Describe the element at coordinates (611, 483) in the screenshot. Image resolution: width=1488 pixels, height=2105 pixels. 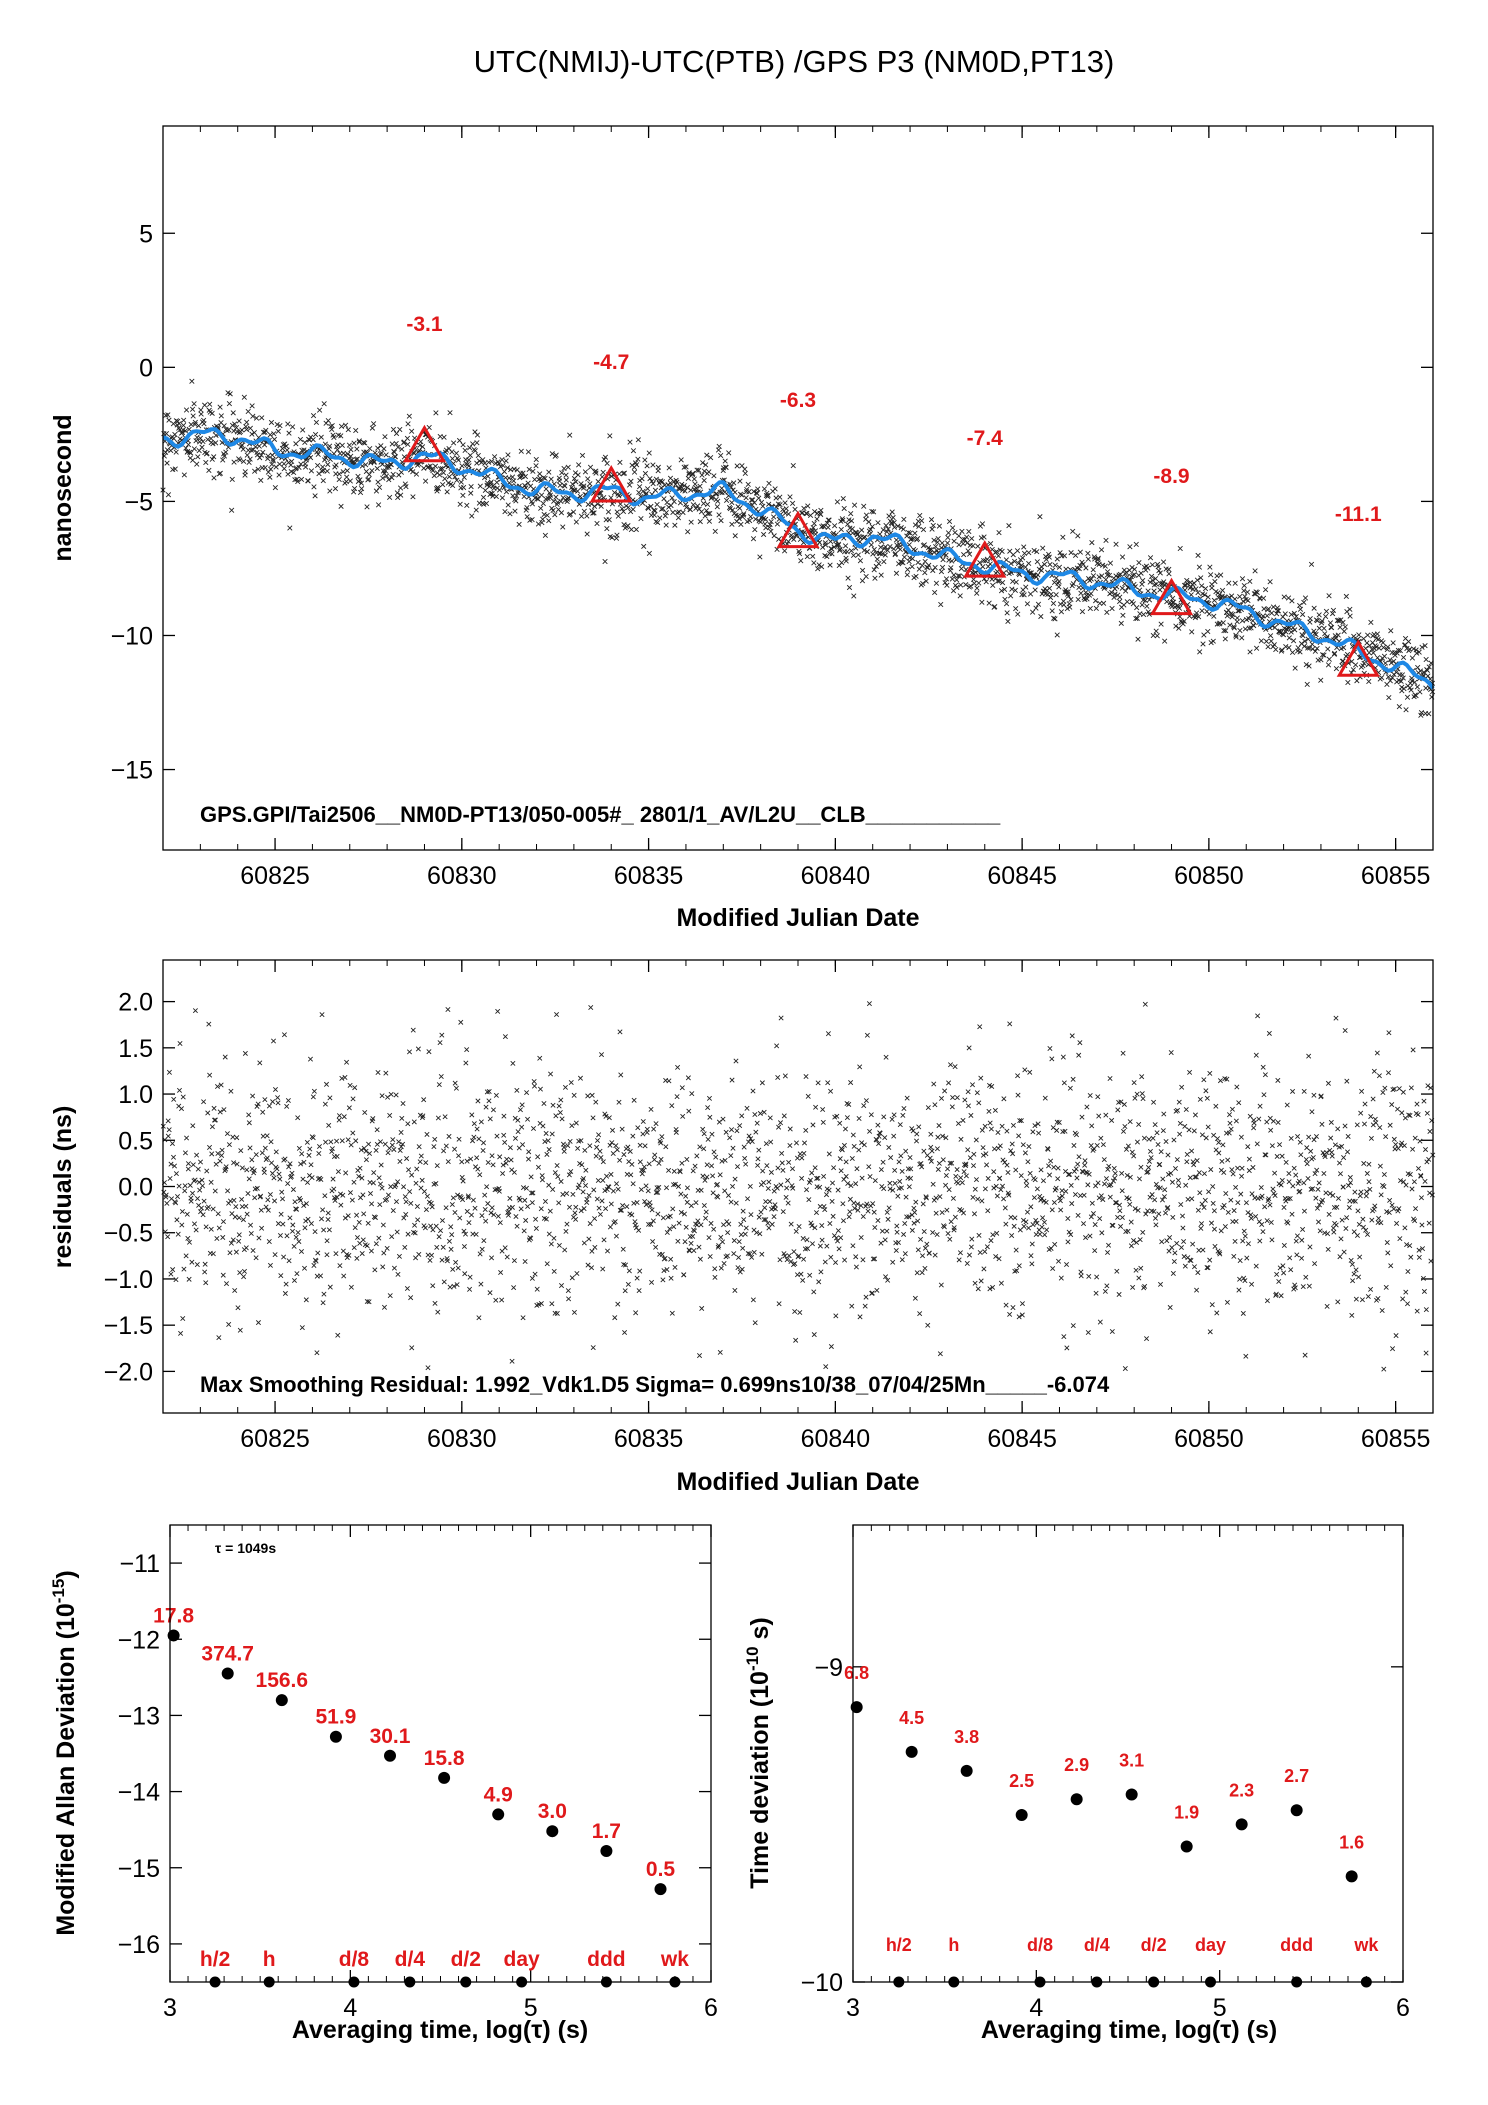
I see `ts-marker-triangle` at that location.